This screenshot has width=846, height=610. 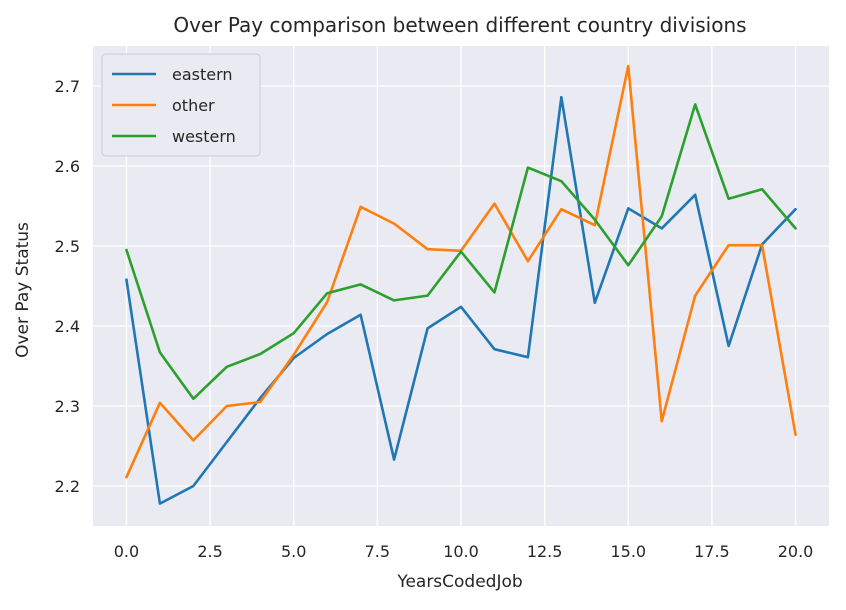 What do you see at coordinates (67, 486) in the screenshot?
I see `y-tick-label: 2.2` at bounding box center [67, 486].